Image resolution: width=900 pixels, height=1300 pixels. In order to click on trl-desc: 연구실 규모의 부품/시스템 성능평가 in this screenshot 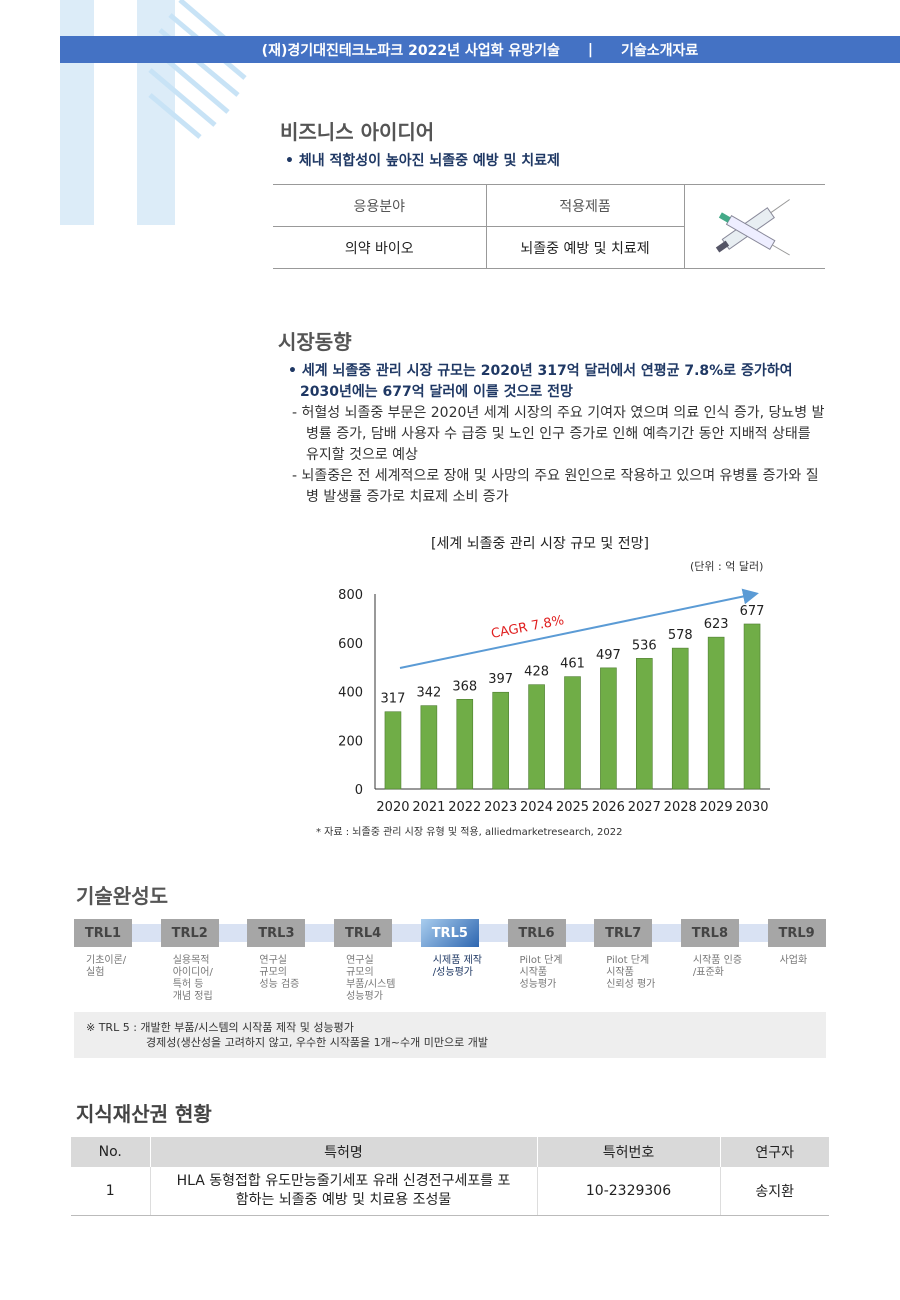, I will do `click(371, 978)`.